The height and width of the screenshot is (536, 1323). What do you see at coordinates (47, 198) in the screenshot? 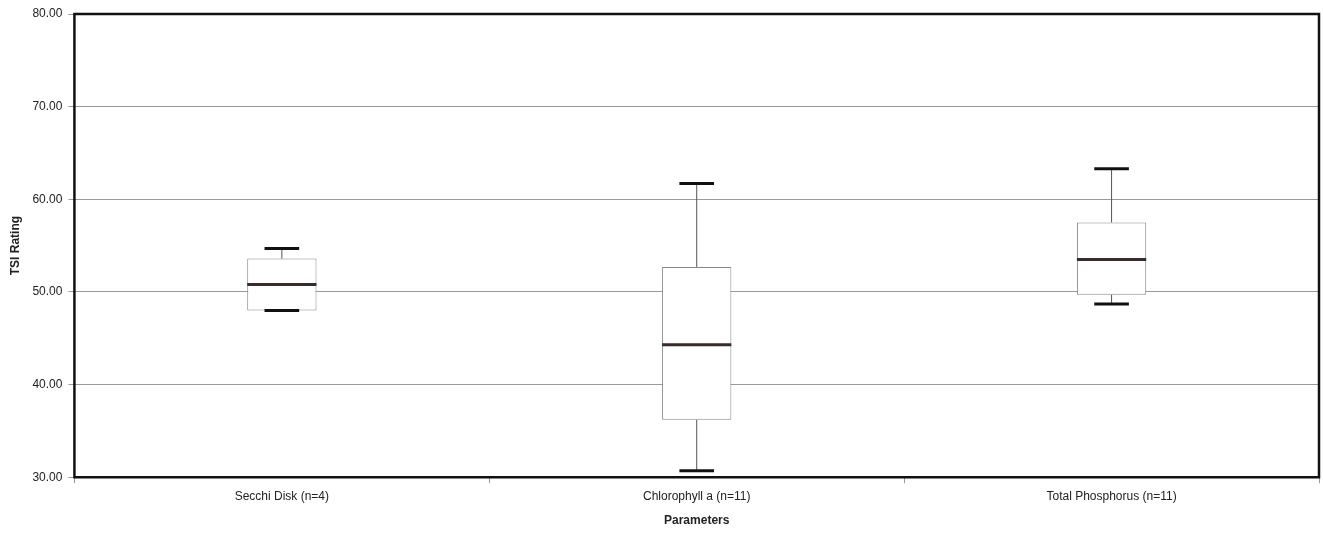
I see `y-tick-label: 60.00` at bounding box center [47, 198].